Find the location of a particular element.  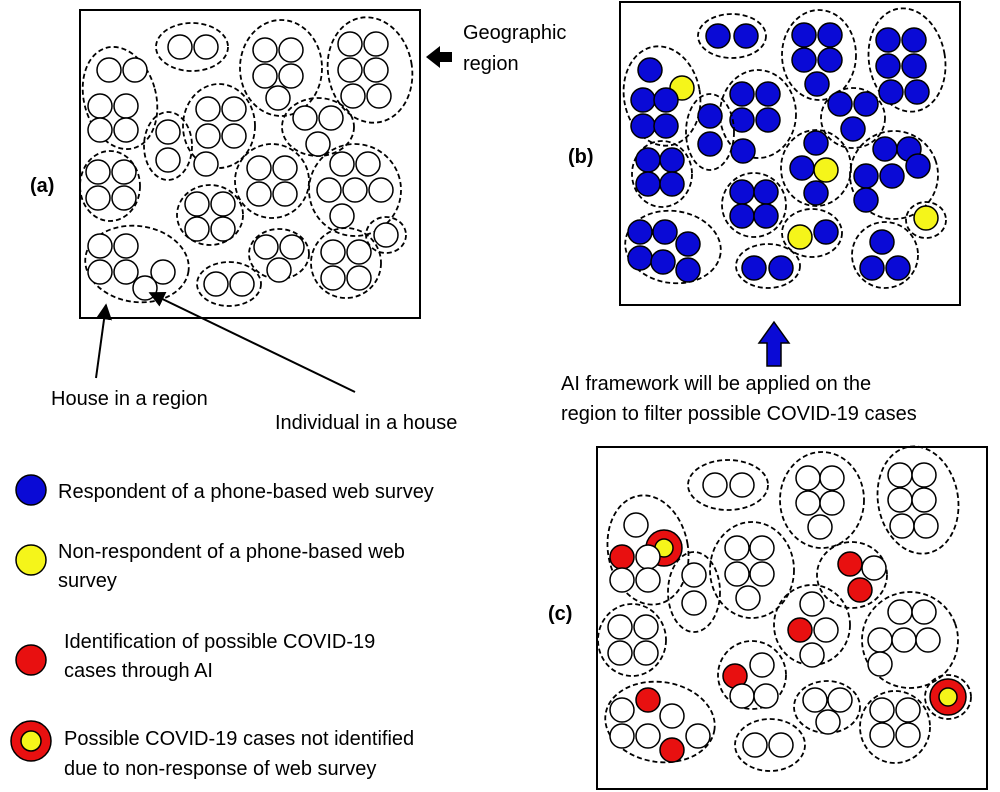

legend-missed-swatch-inner is located at coordinates (31, 741).